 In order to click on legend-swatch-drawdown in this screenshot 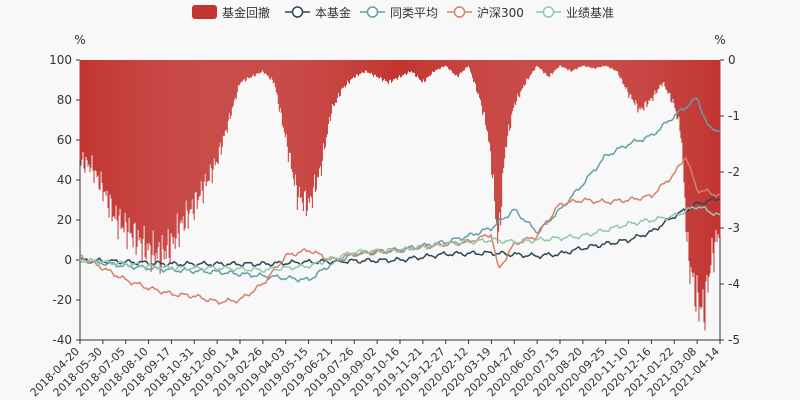, I will do `click(204, 12)`.